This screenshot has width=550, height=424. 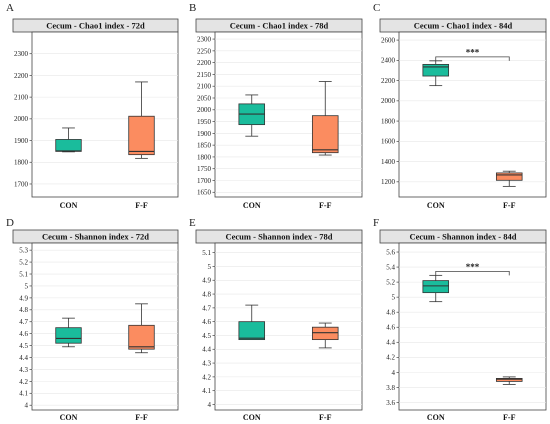 I want to click on y-tick-label: 2400, so click(x=388, y=61).